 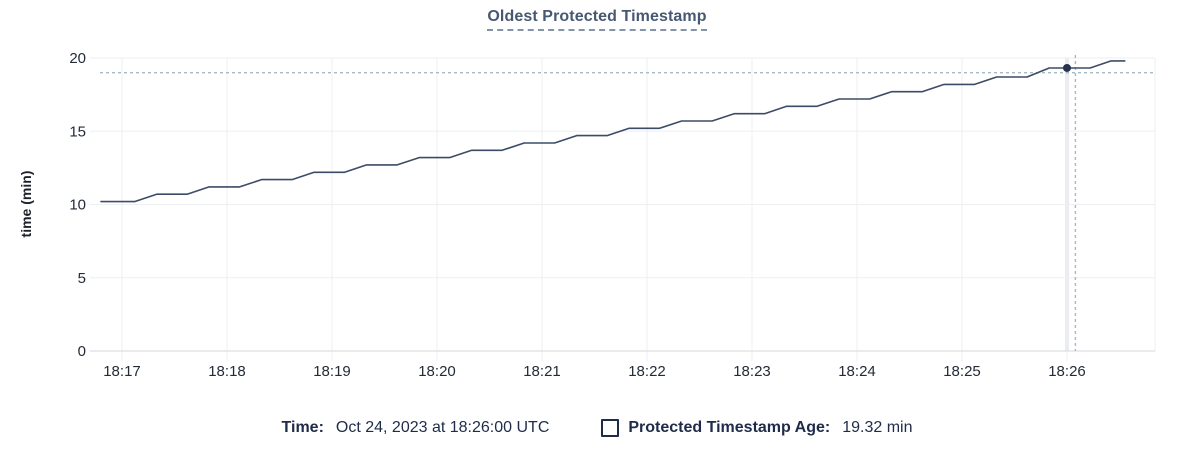 I want to click on y-tick-label: 5, so click(x=82, y=278).